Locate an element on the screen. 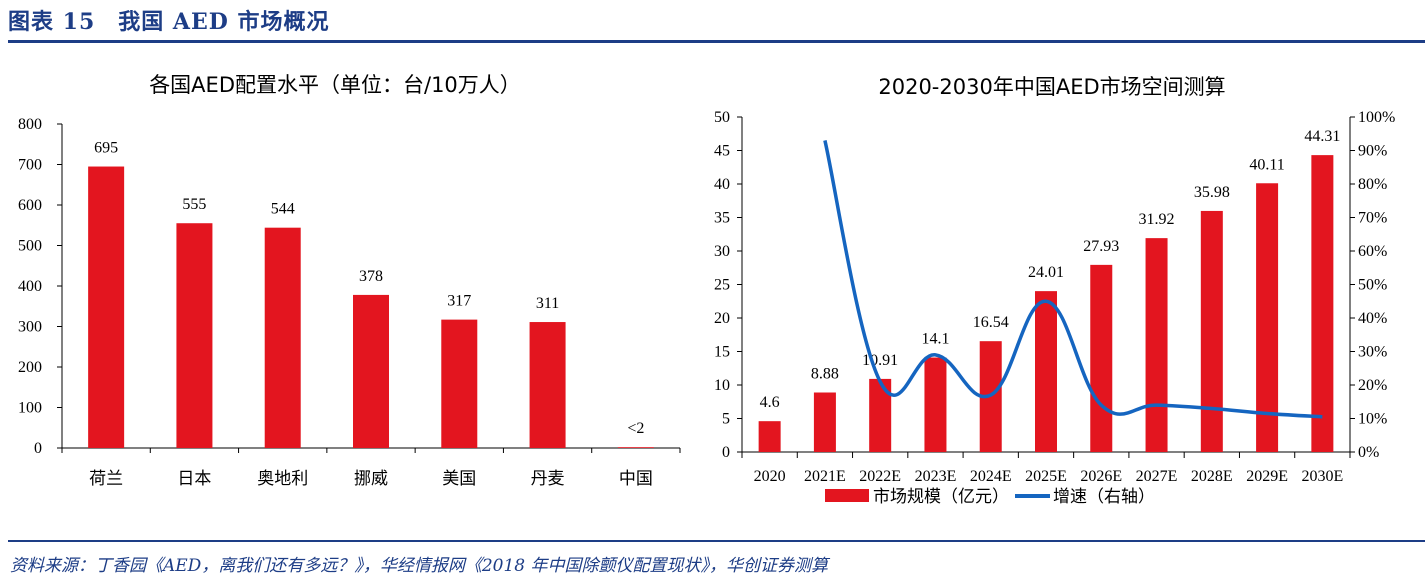 The height and width of the screenshot is (585, 1425). legend-label-line: 增速（右轴） is located at coordinates (1104, 497).